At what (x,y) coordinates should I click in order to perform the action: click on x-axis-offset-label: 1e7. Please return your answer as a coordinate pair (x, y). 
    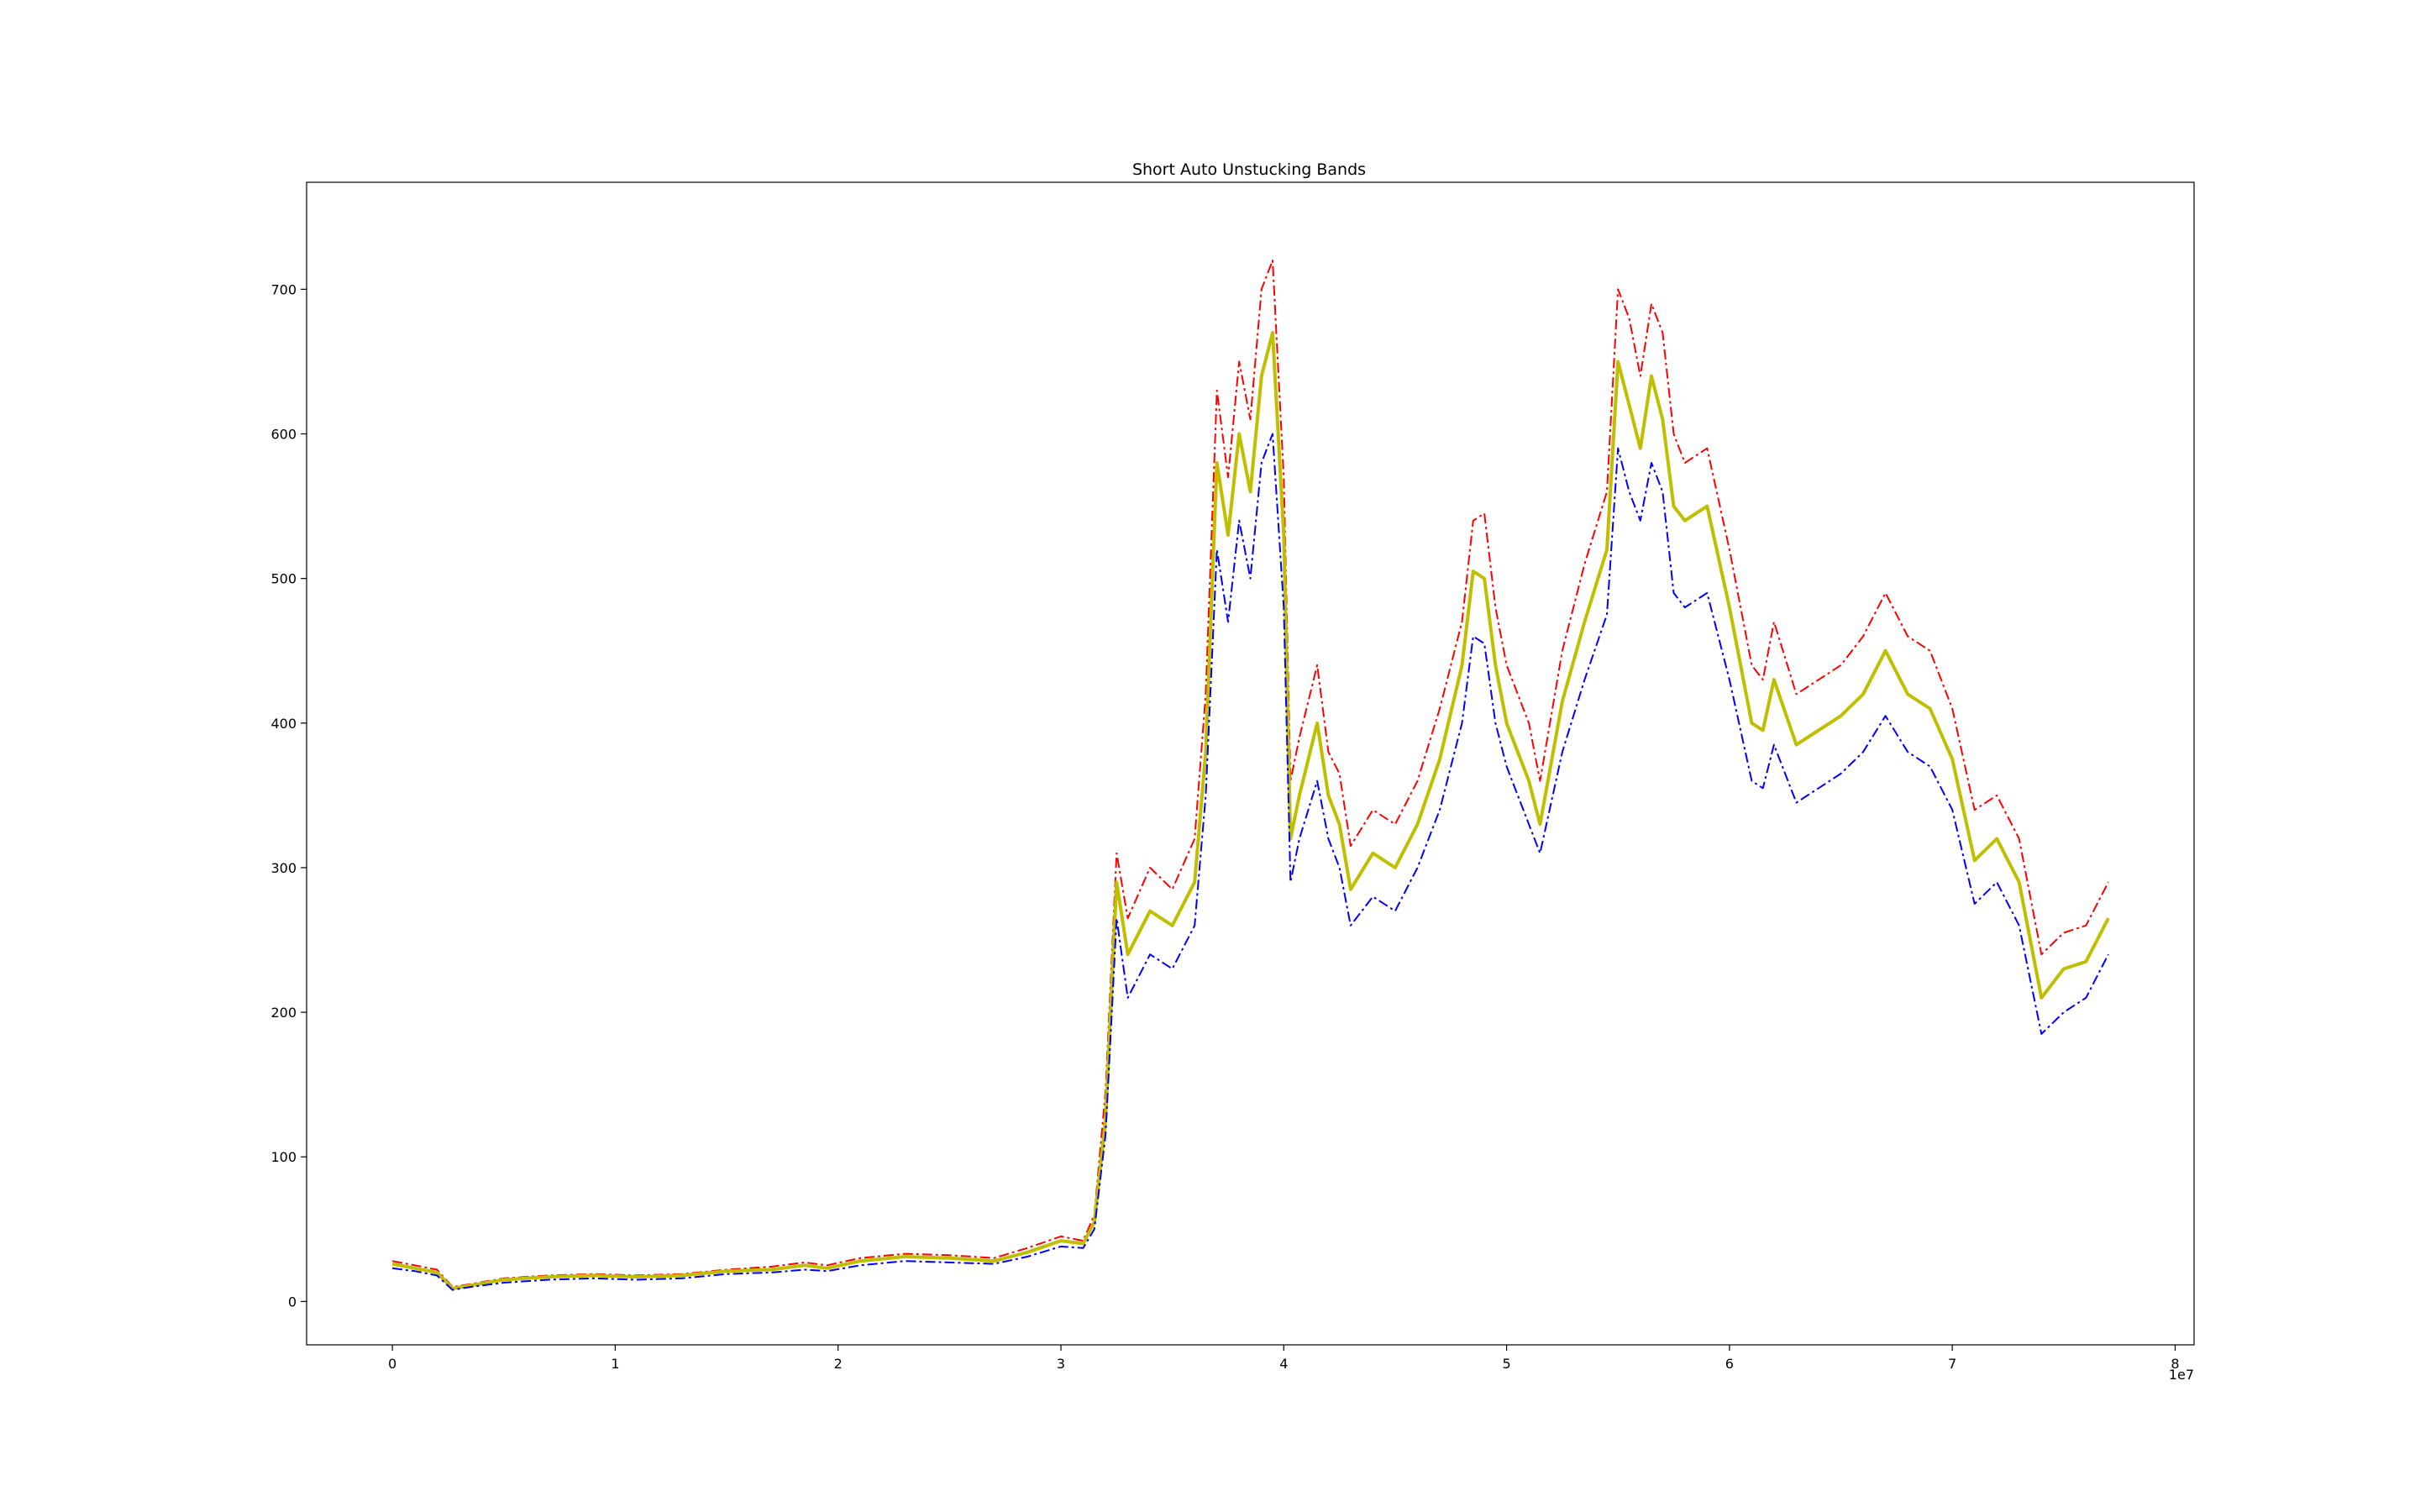
    Looking at the image, I should click on (2181, 1375).